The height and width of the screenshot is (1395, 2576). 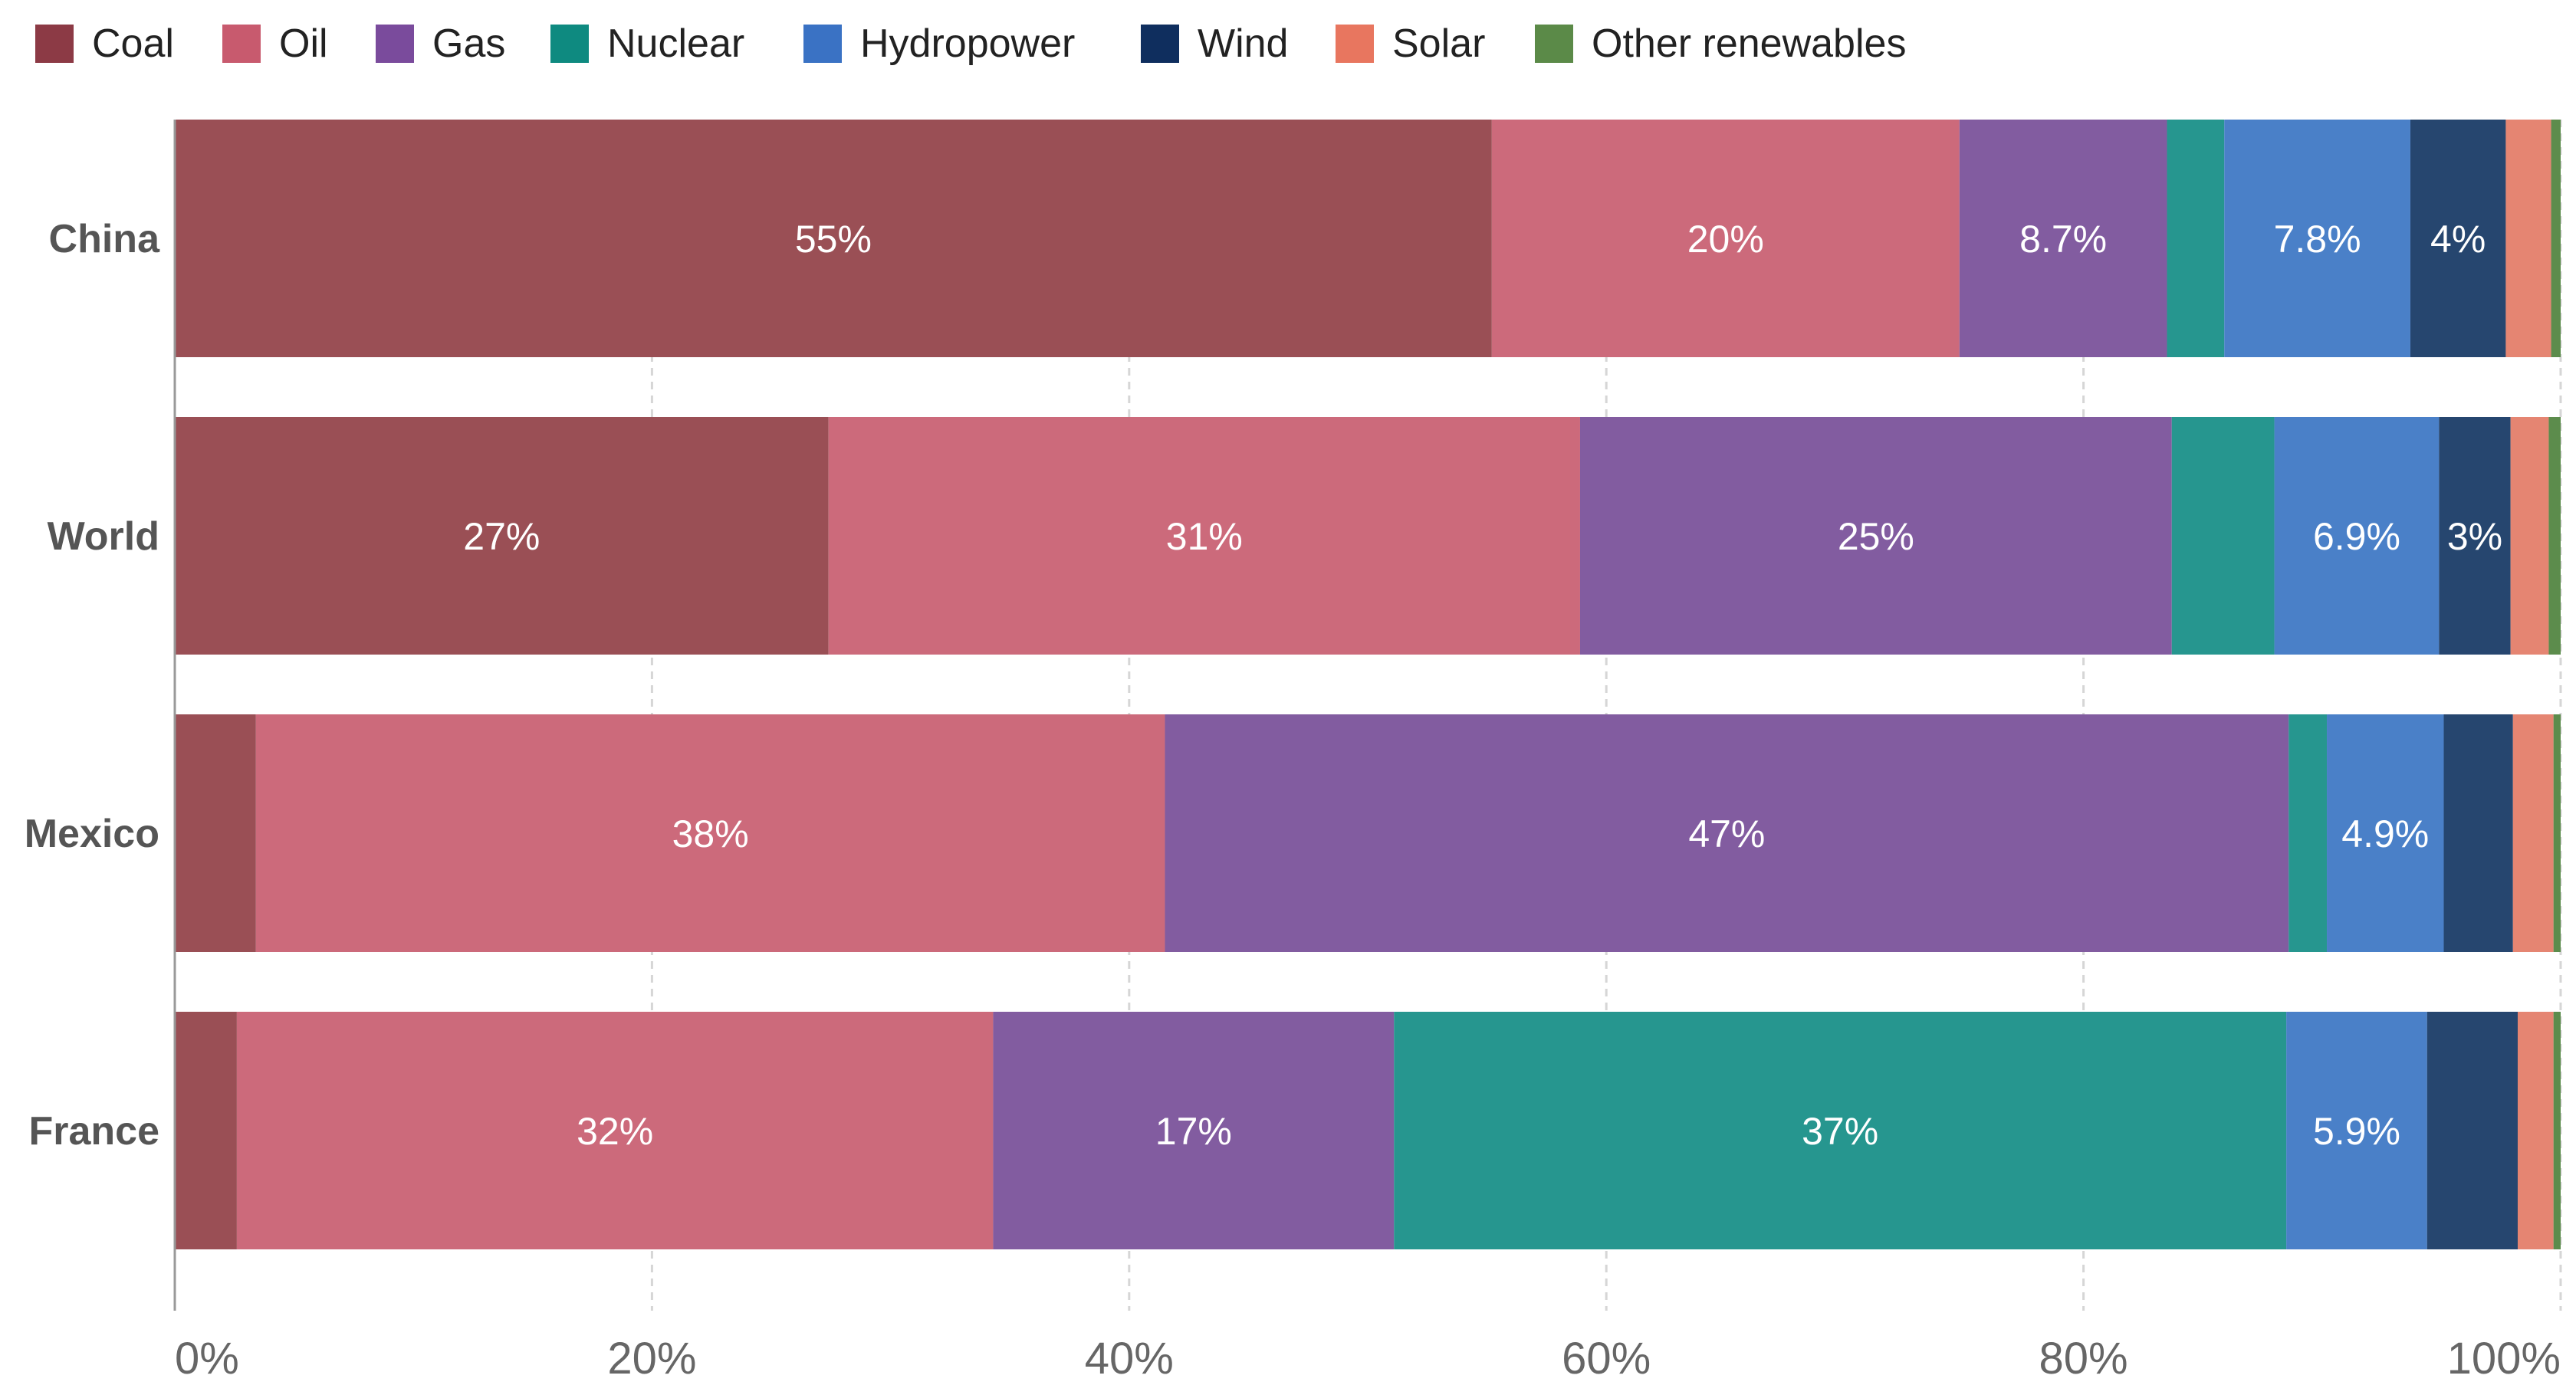 I want to click on bar-china-nuclear, so click(x=2196, y=239).